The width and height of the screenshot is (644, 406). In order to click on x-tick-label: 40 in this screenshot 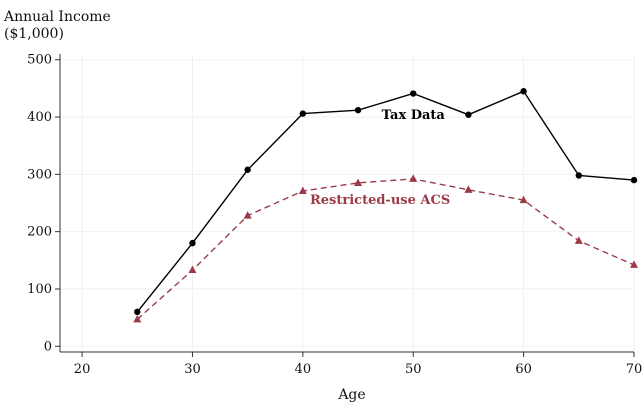, I will do `click(303, 369)`.